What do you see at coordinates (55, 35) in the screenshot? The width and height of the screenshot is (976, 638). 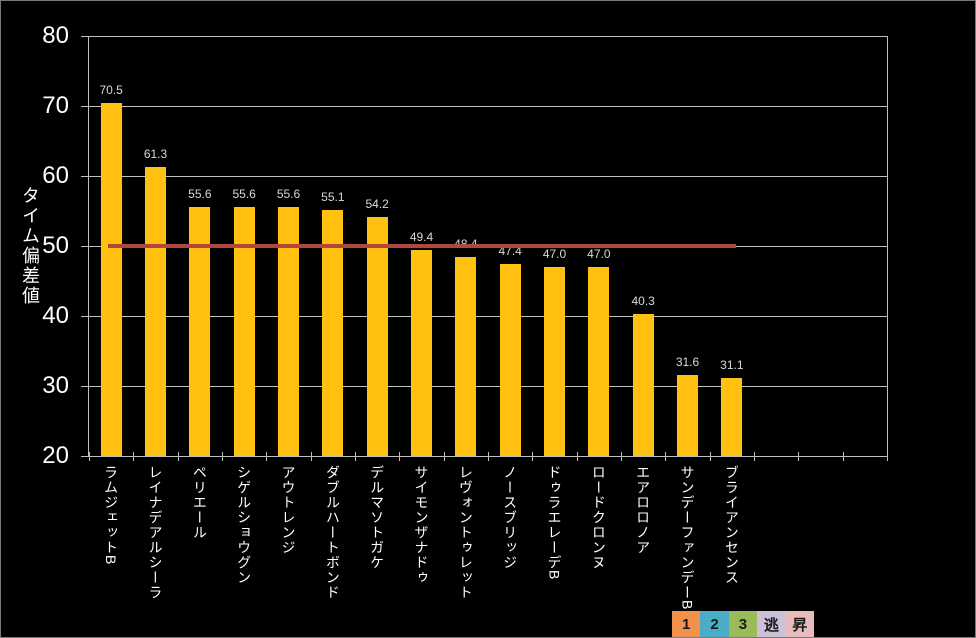 I see `y-tick-label: 80` at bounding box center [55, 35].